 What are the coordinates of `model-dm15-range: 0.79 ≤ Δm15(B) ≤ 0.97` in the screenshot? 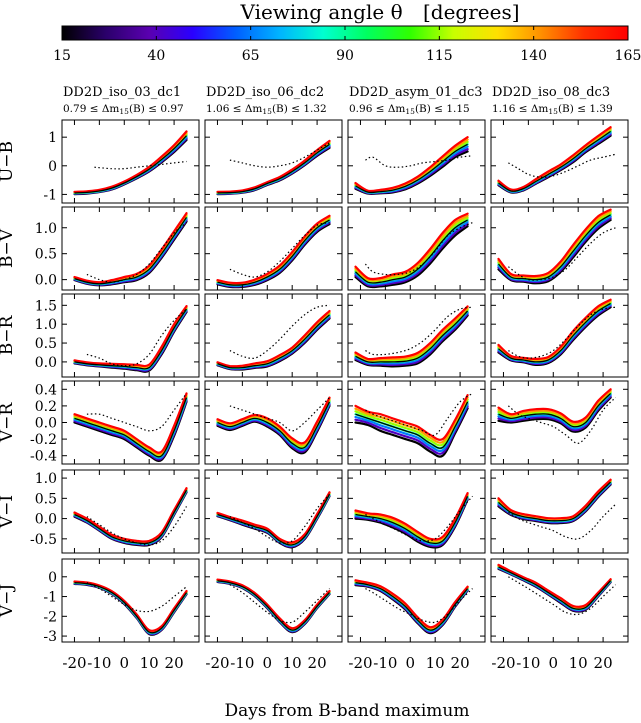 It's located at (123, 109).